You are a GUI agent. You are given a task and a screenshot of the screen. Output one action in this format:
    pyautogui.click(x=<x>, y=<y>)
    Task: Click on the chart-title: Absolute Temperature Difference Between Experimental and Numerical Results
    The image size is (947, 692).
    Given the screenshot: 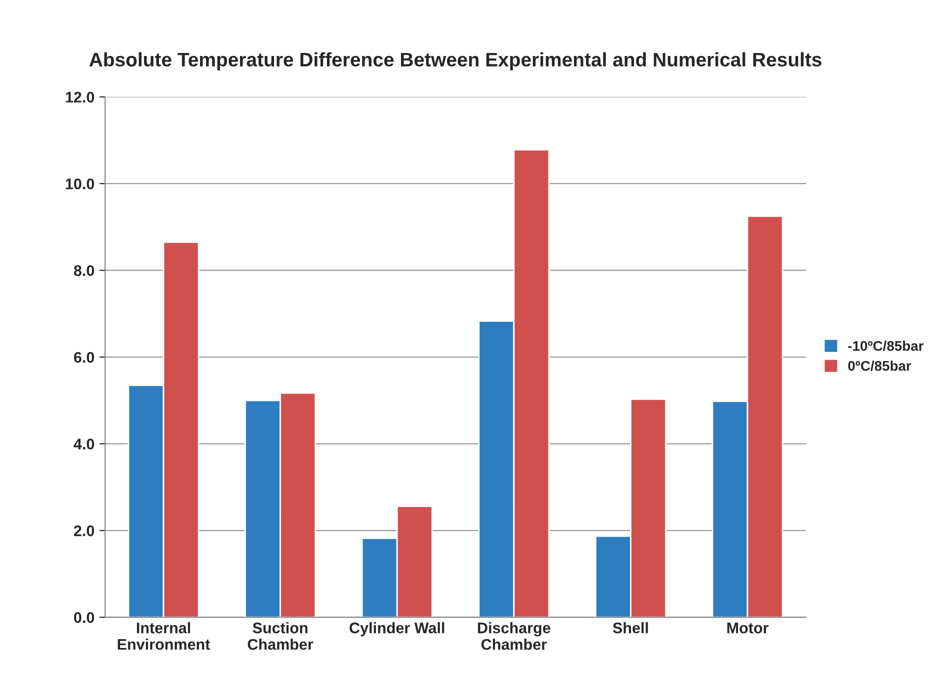 What is the action you would take?
    pyautogui.click(x=455, y=61)
    